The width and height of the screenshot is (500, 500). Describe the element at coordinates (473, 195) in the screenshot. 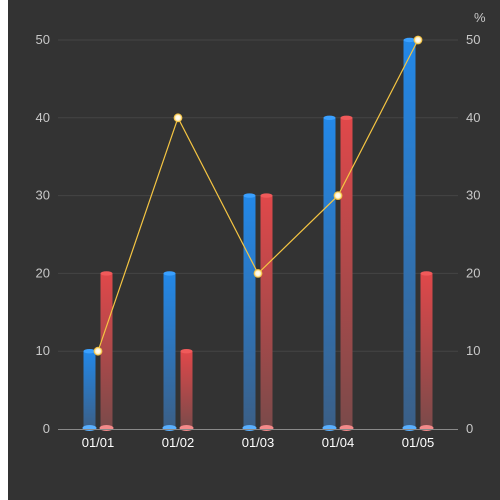

I see `y-right-tick-label: 30` at that location.